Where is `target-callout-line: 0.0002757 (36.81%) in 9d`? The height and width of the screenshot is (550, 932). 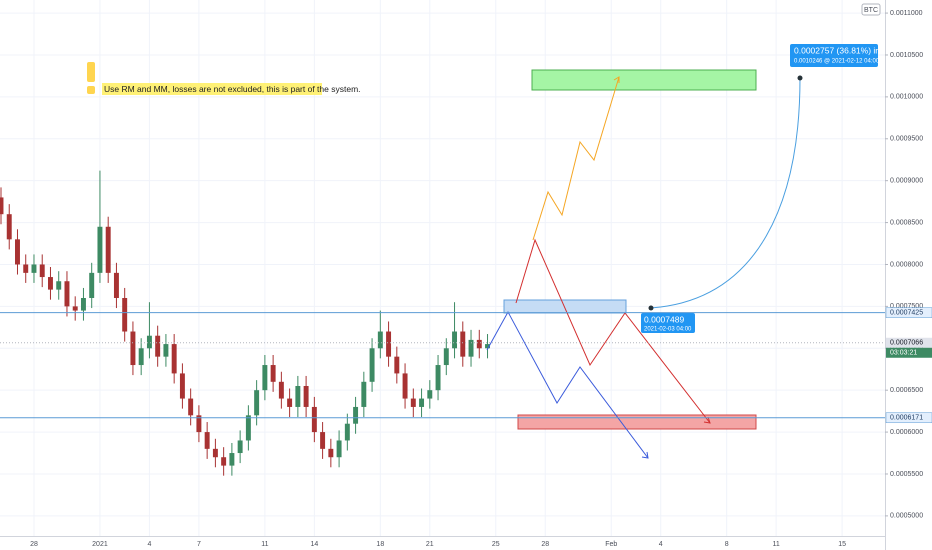 target-callout-line: 0.0002757 (36.81%) in 9d is located at coordinates (843, 50).